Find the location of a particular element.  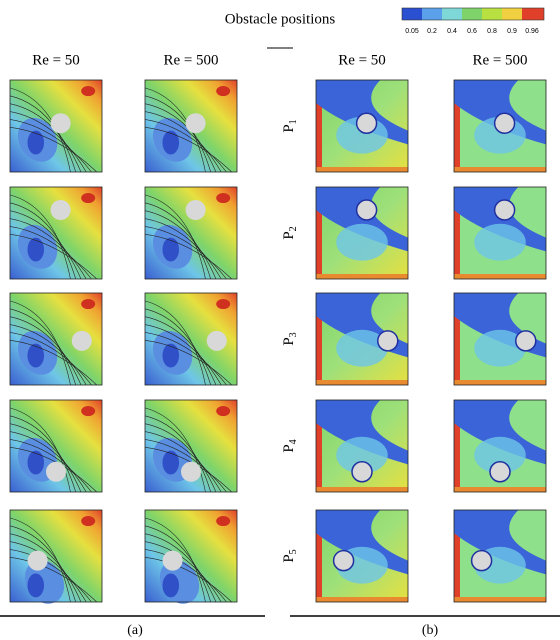

row-label: P5 is located at coordinates (290, 555).